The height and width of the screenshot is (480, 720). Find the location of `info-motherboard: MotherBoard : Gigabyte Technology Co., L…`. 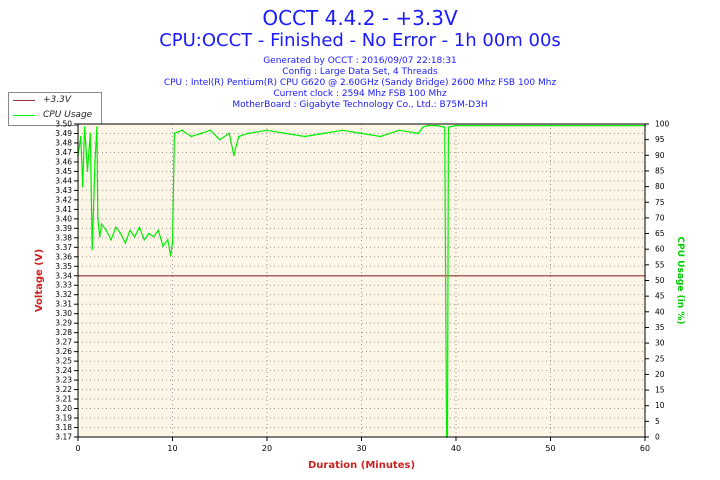

info-motherboard: MotherBoard : Gigabyte Technology Co., L… is located at coordinates (360, 105).